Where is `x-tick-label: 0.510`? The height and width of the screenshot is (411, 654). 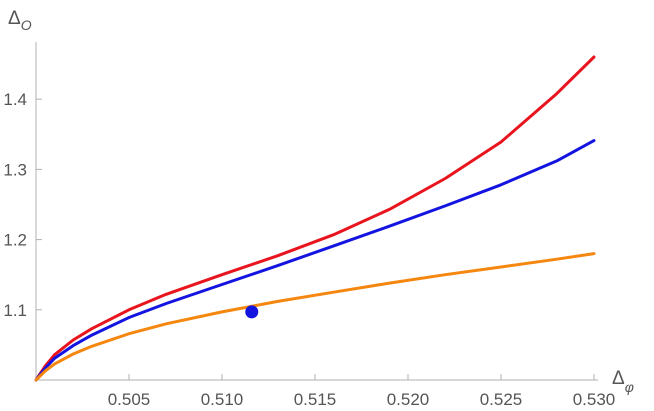 x-tick-label: 0.510 is located at coordinates (222, 399).